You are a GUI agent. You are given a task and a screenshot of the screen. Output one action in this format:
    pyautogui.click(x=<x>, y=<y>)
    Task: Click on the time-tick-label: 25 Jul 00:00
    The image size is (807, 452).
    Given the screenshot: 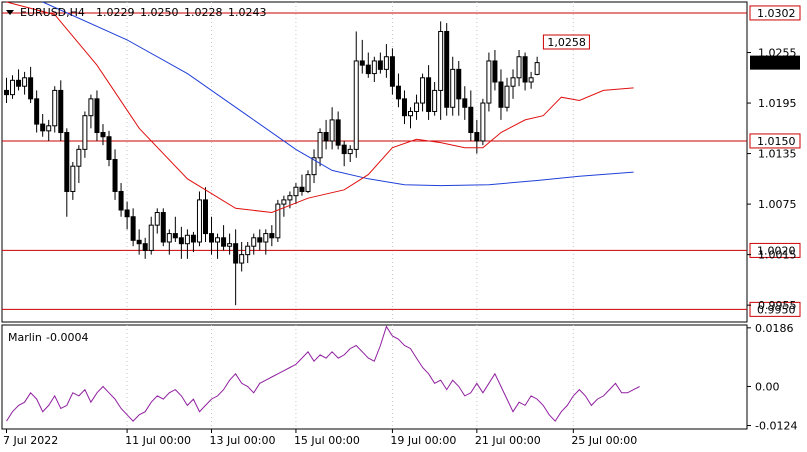 What is the action you would take?
    pyautogui.click(x=604, y=440)
    